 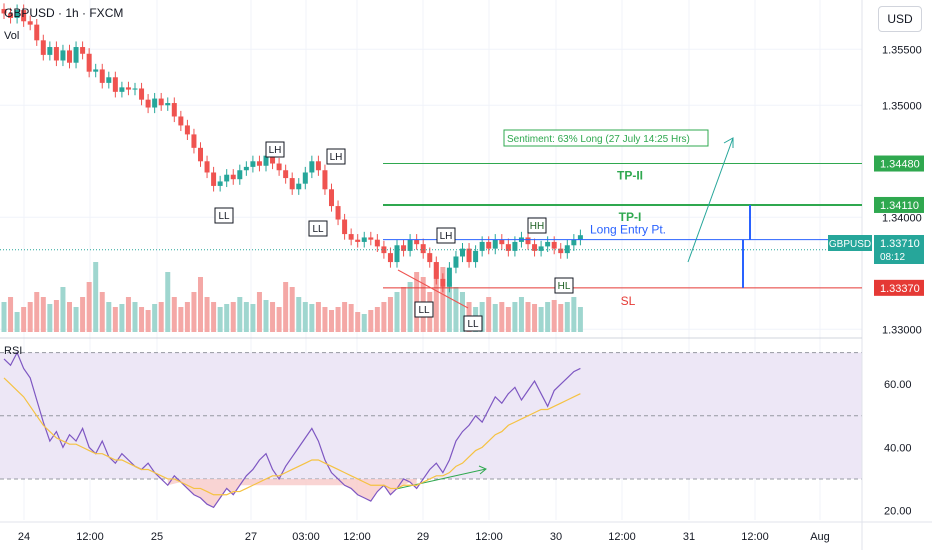 I want to click on price-tick-label: 1.35500, so click(x=902, y=50).